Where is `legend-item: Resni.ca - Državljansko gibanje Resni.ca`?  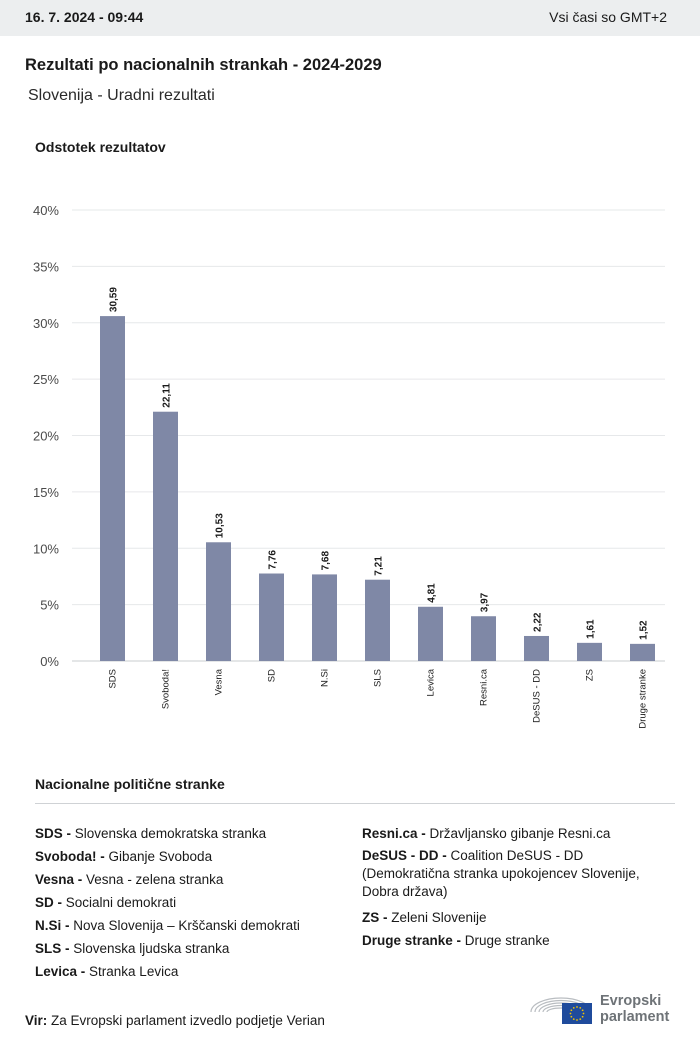 legend-item: Resni.ca - Državljansko gibanje Resni.ca is located at coordinates (517, 833).